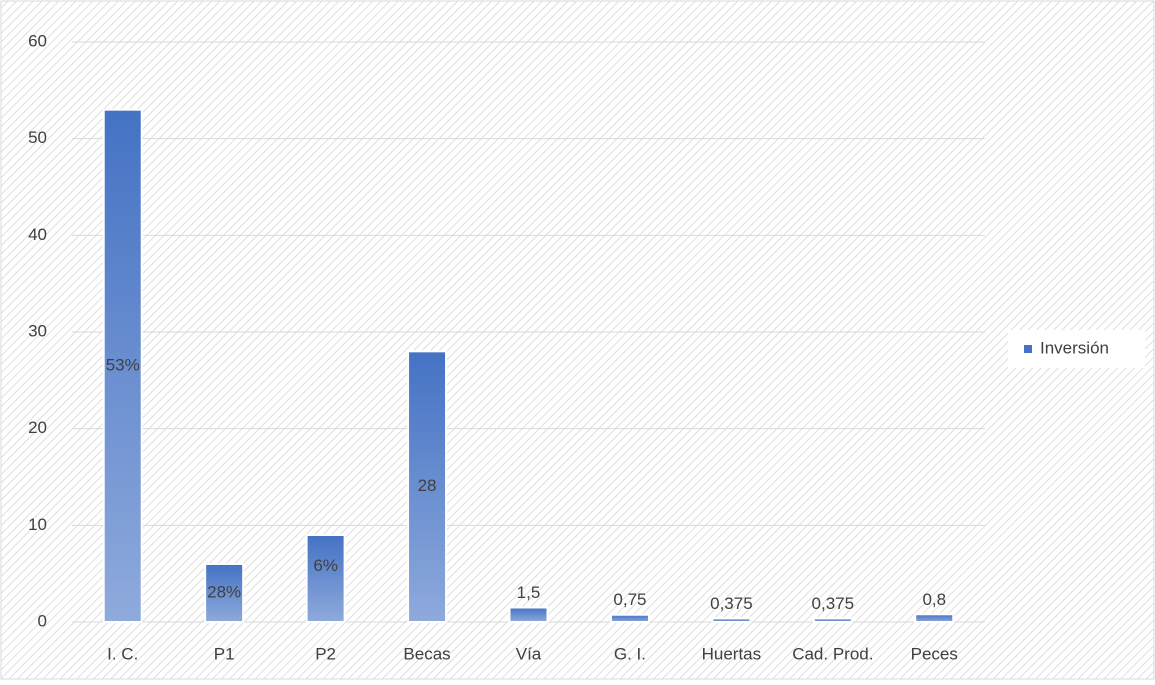 This screenshot has height=685, width=1155. What do you see at coordinates (1028, 349) in the screenshot?
I see `legend-swatch` at bounding box center [1028, 349].